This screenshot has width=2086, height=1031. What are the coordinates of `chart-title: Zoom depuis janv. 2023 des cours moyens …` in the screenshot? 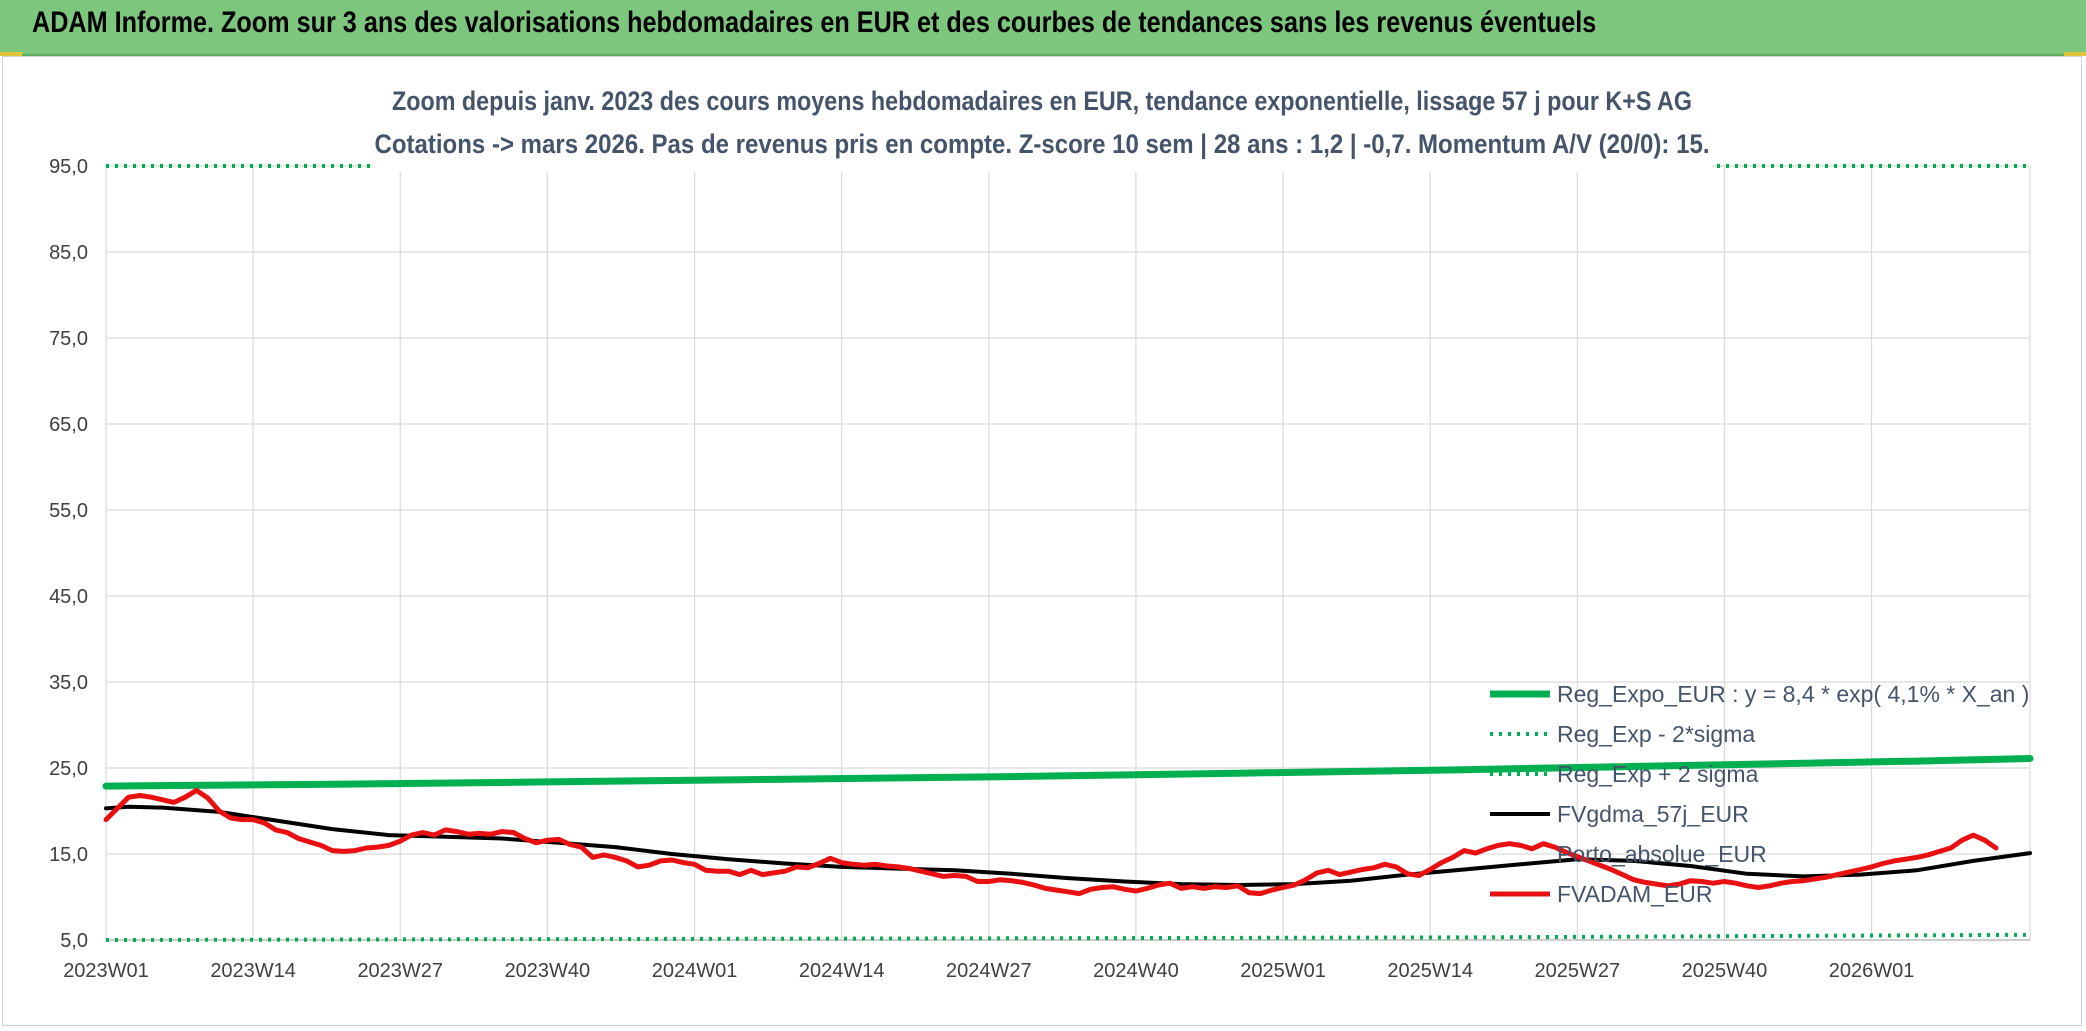 It's located at (1042, 101).